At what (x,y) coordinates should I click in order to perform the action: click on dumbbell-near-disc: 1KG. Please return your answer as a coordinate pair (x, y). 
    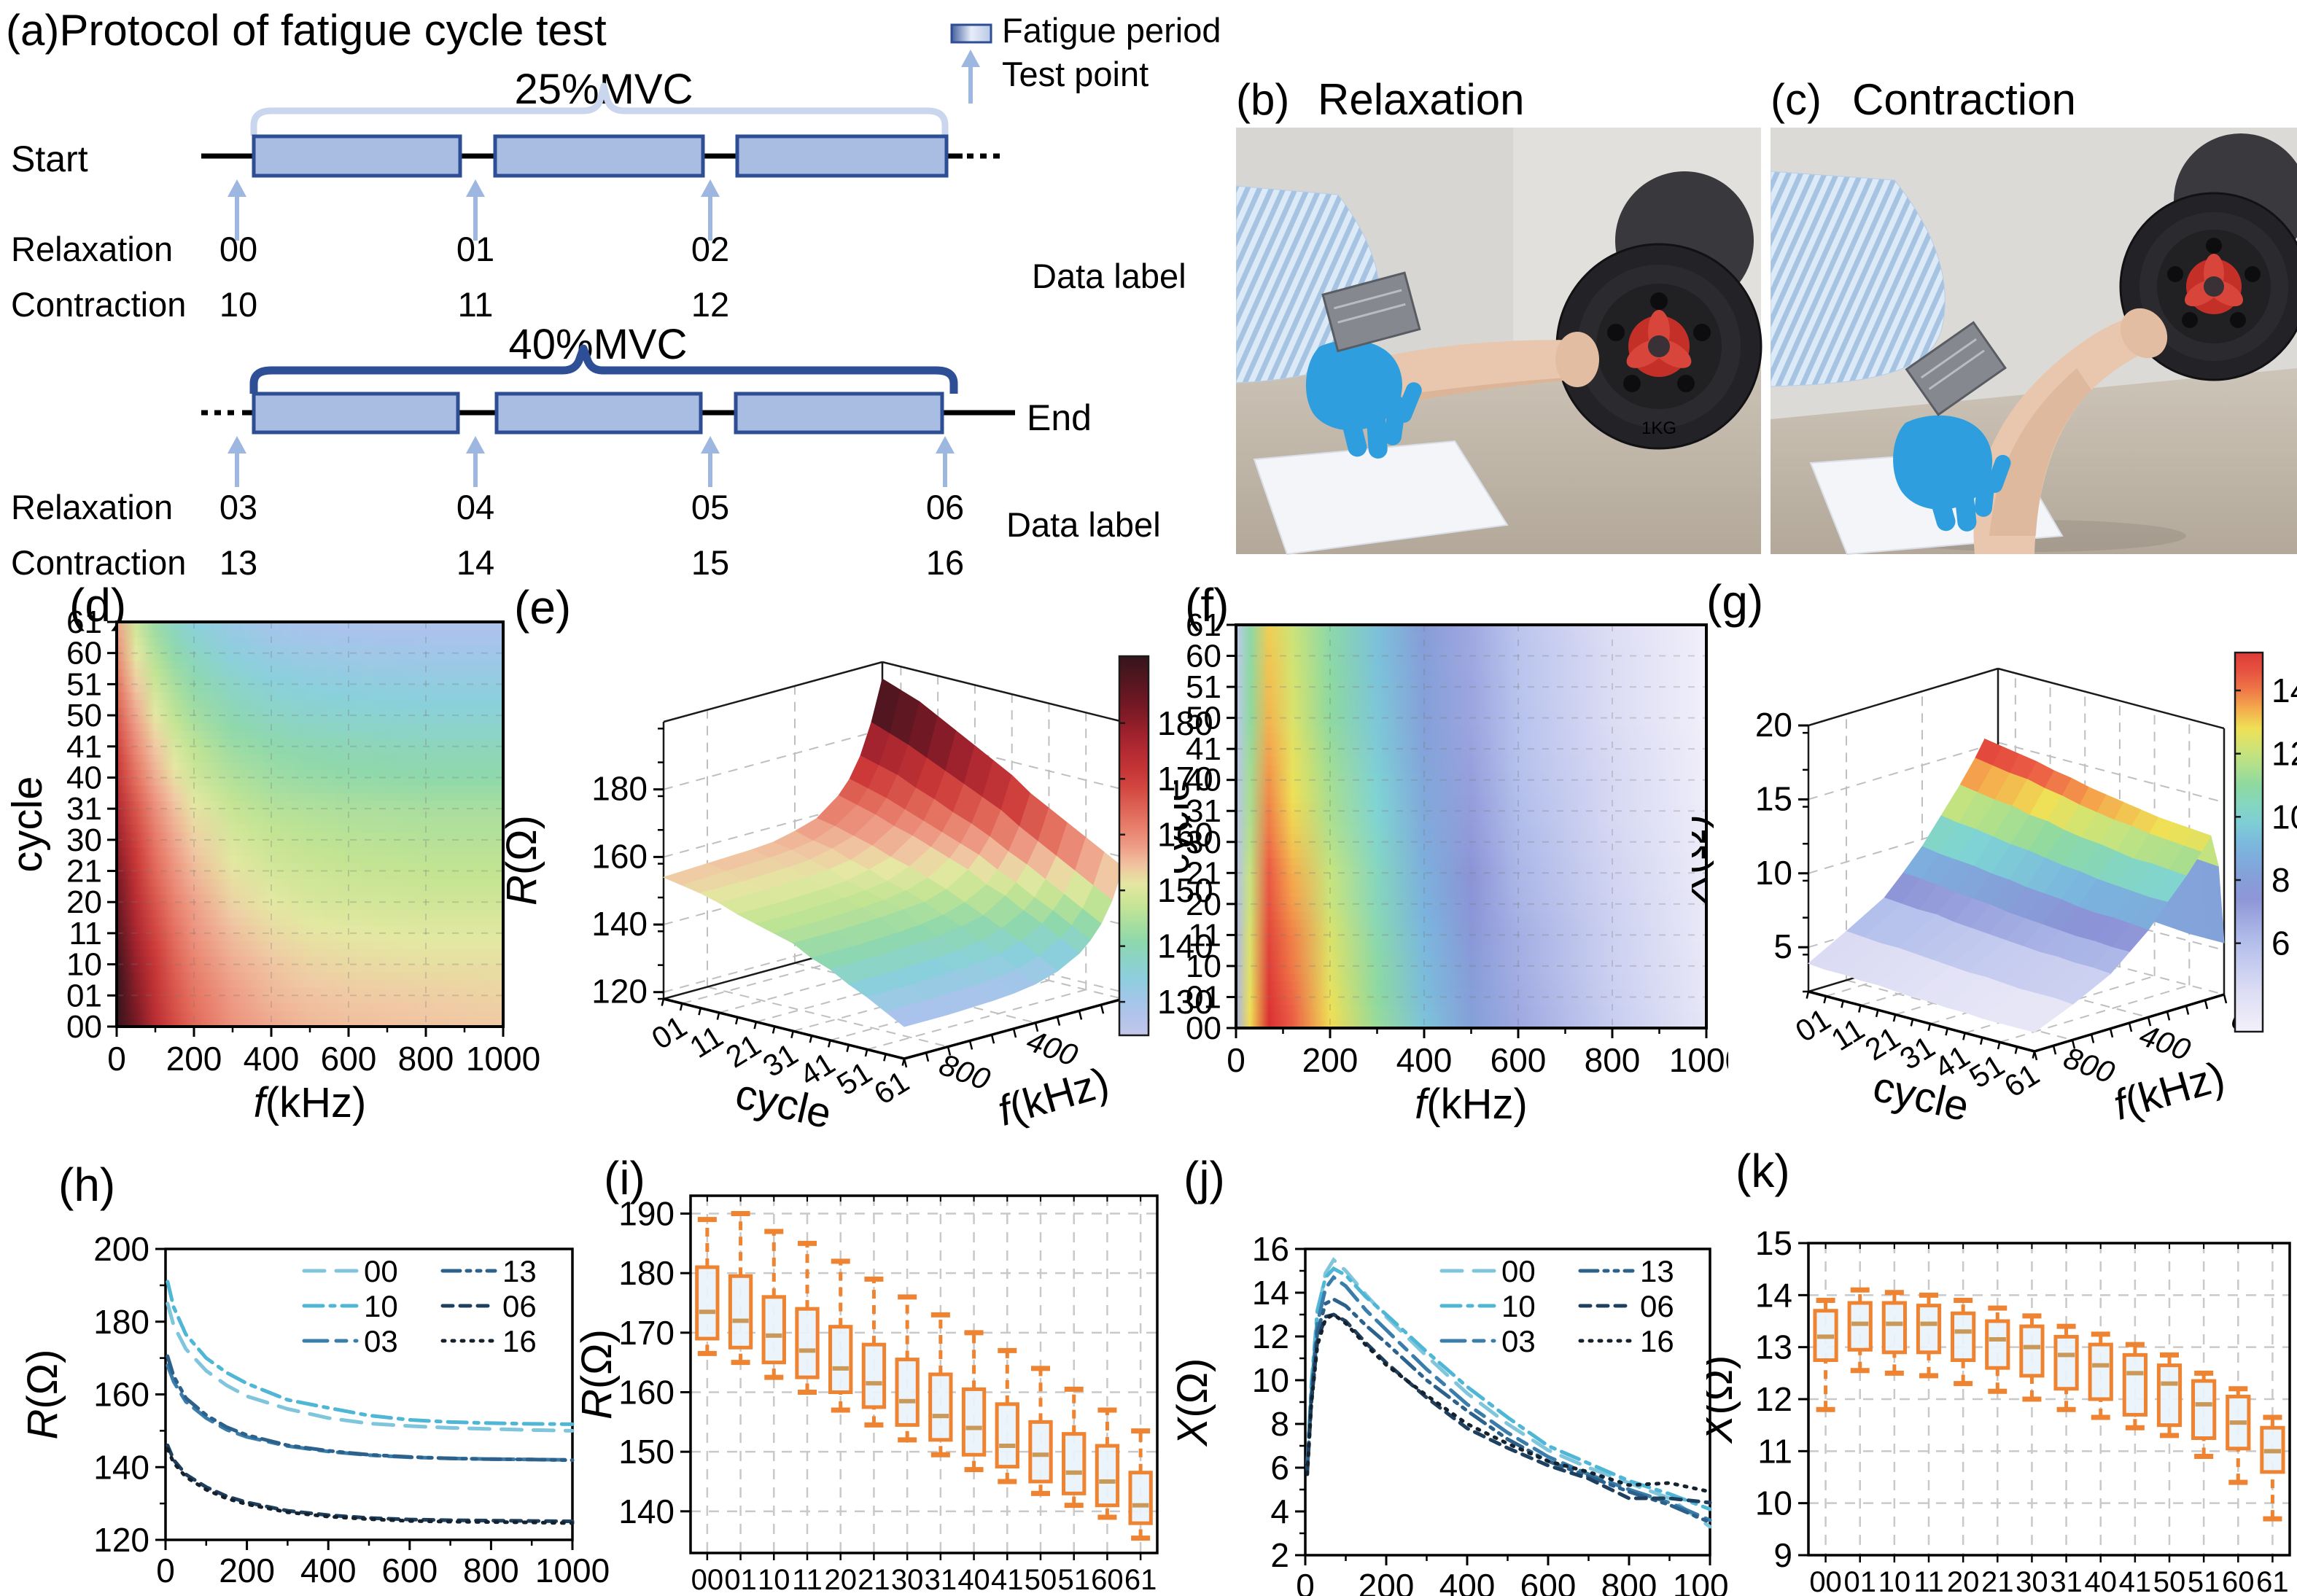
    Looking at the image, I should click on (1659, 346).